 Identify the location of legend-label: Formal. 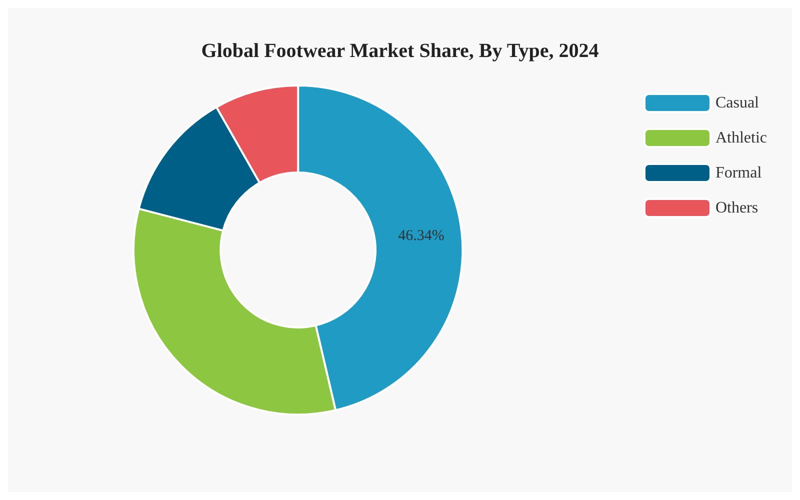
(738, 173).